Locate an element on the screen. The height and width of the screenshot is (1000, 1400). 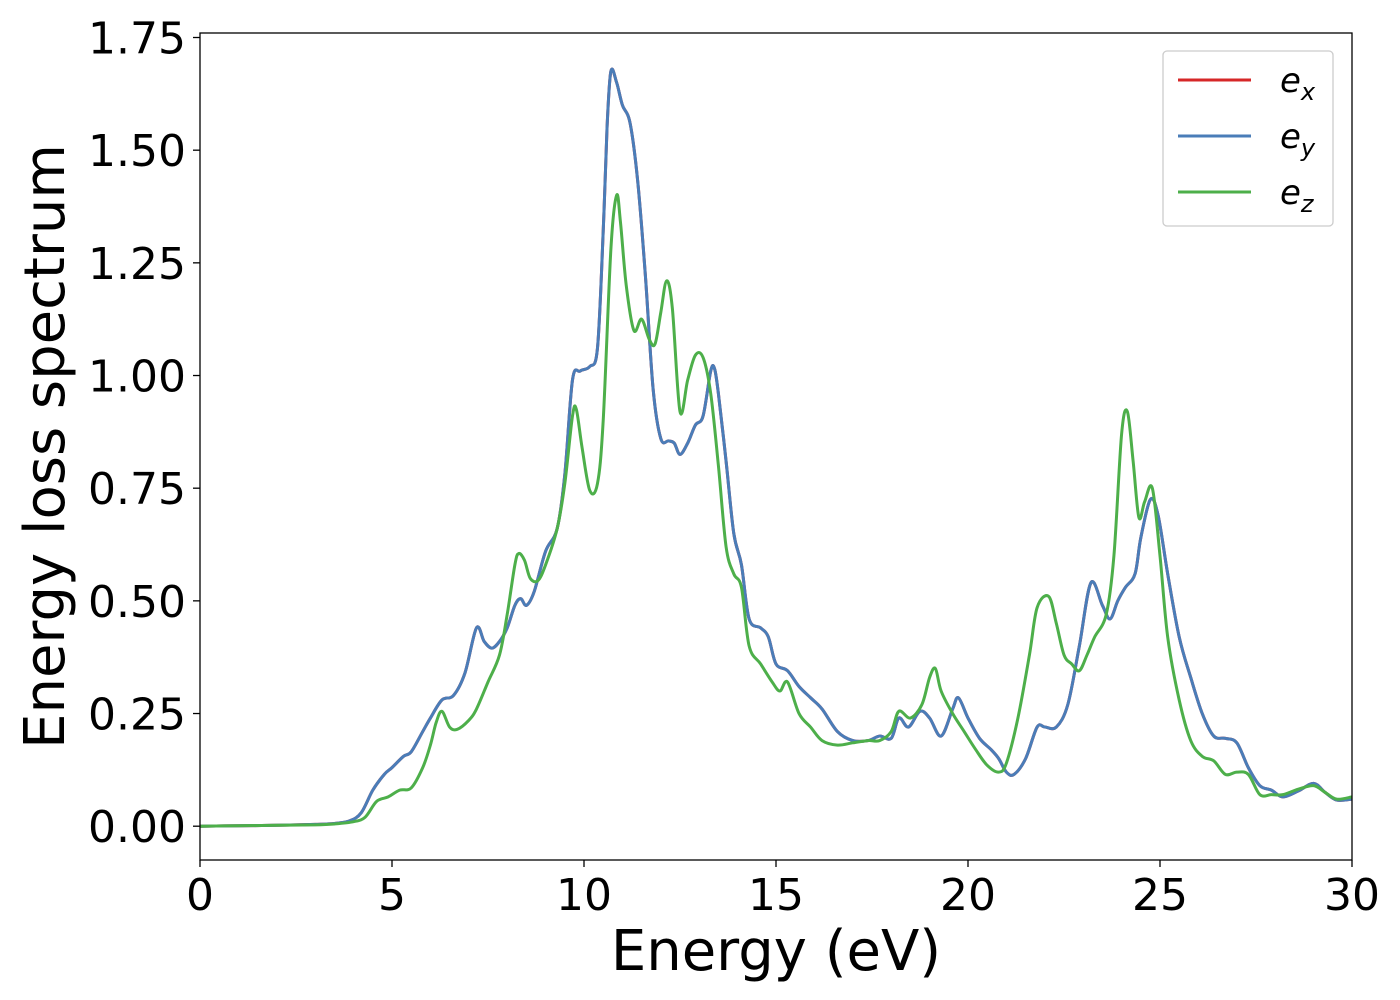
y-tick-label: 1.00 is located at coordinates (137, 377).